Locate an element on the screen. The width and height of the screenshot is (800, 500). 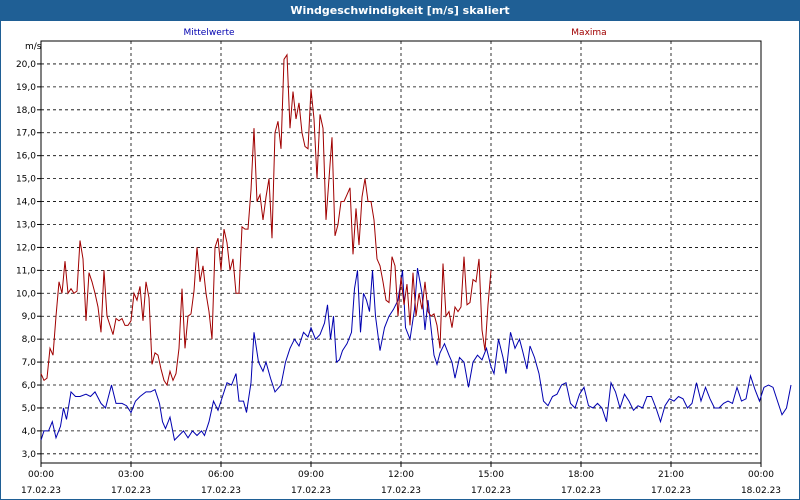
y-tick-label: 11,0 is located at coordinates (26, 271).